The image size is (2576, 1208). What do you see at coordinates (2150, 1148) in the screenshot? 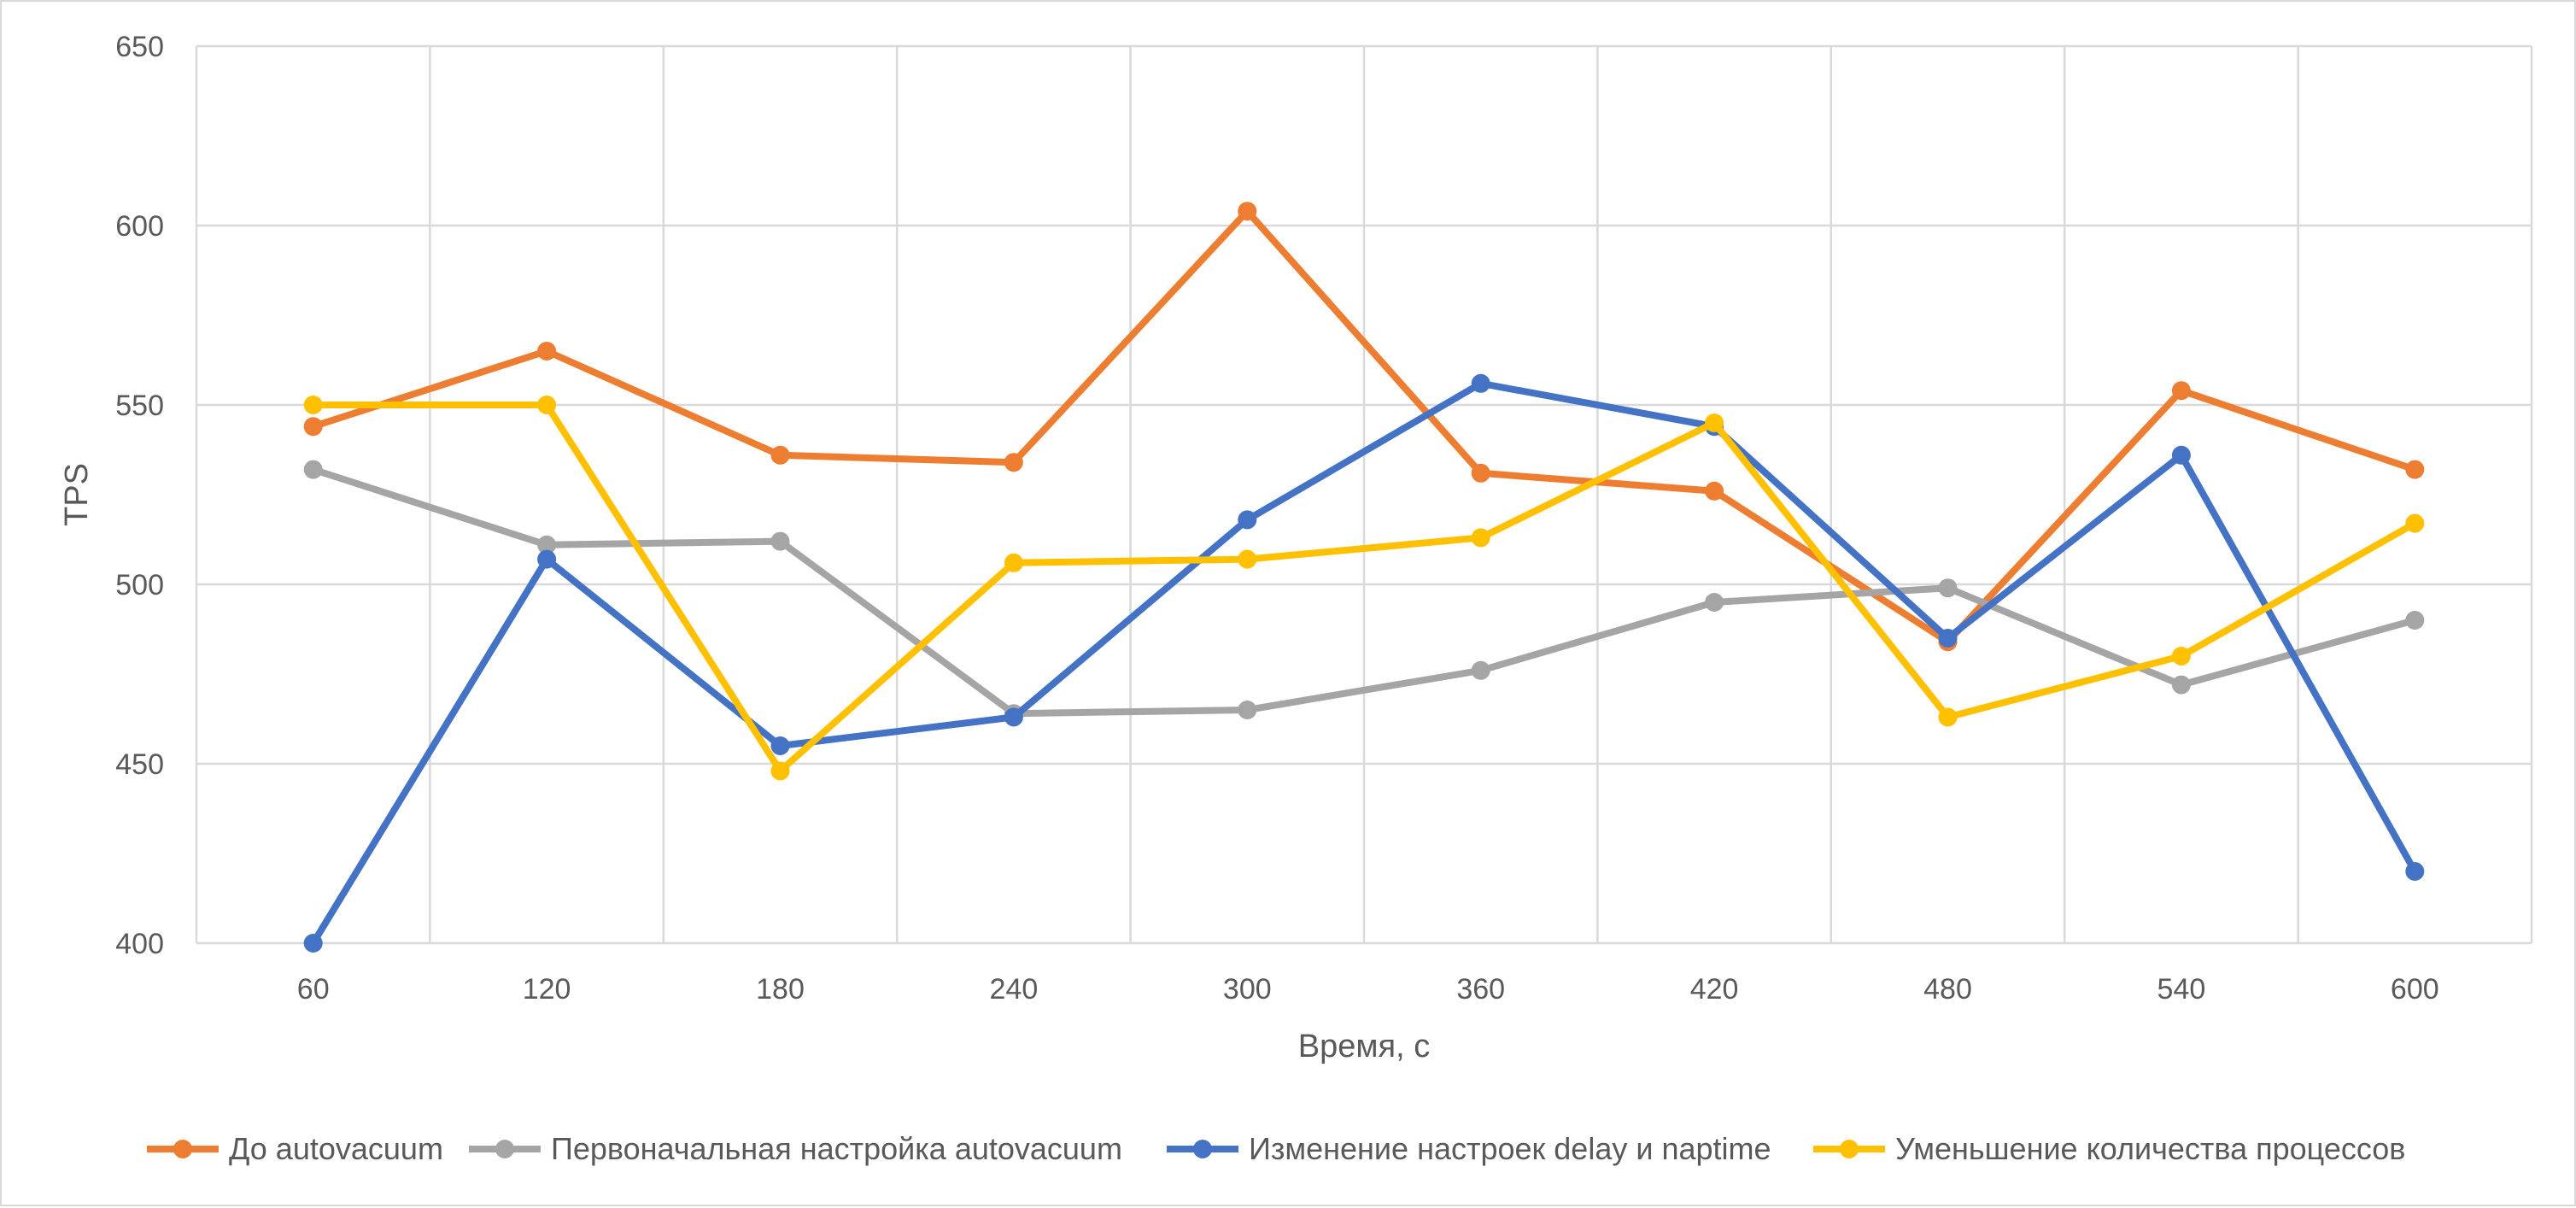
I see `legend-label: Уменьшение количества процессов` at bounding box center [2150, 1148].